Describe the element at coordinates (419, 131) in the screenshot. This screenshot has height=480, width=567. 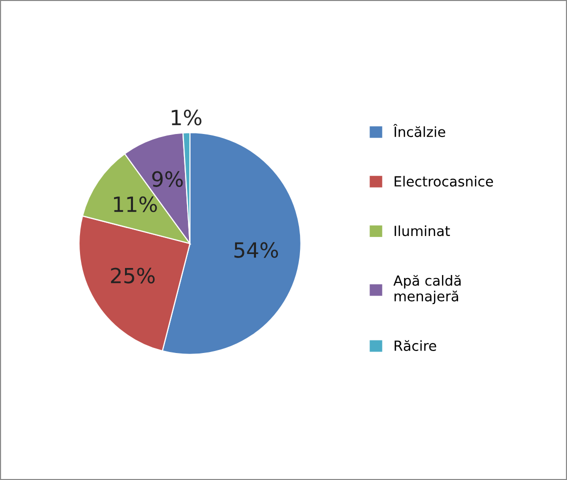
I see `legend-label: Încălzie` at that location.